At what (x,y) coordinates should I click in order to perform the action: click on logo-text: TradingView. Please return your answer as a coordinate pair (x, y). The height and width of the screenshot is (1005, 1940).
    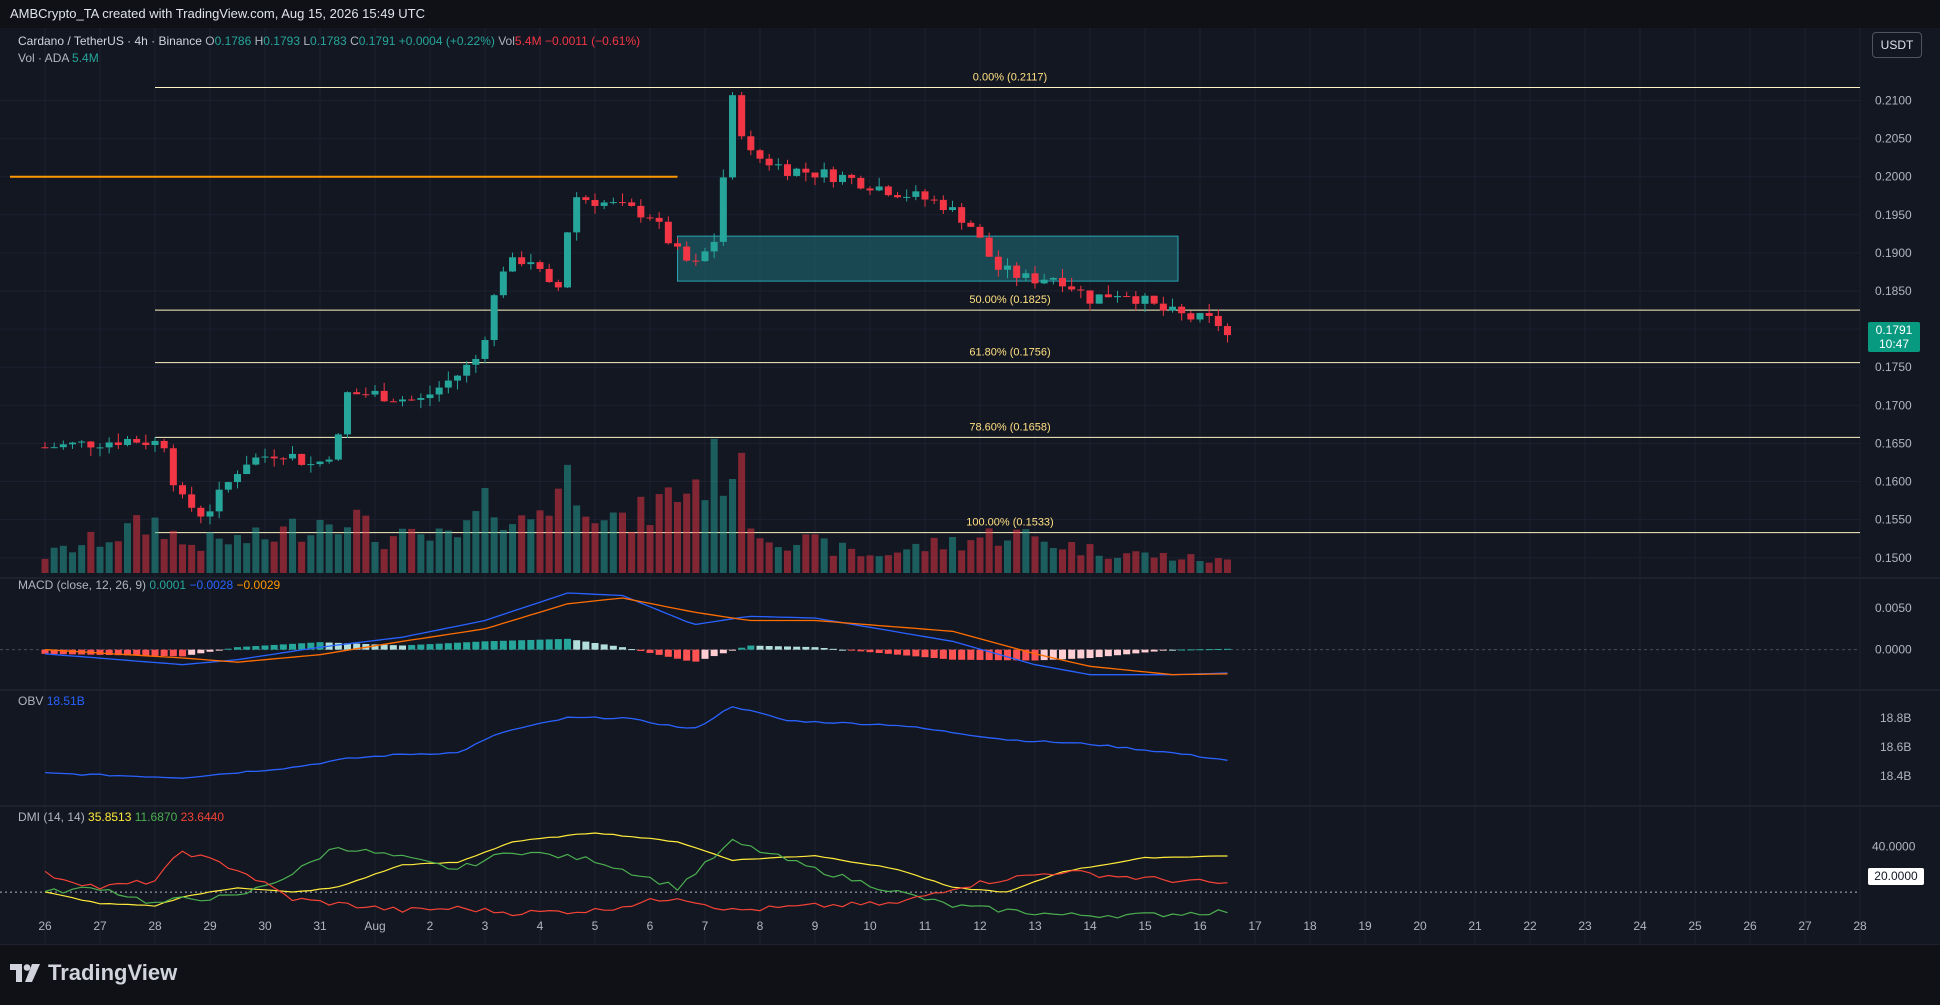
    Looking at the image, I should click on (113, 972).